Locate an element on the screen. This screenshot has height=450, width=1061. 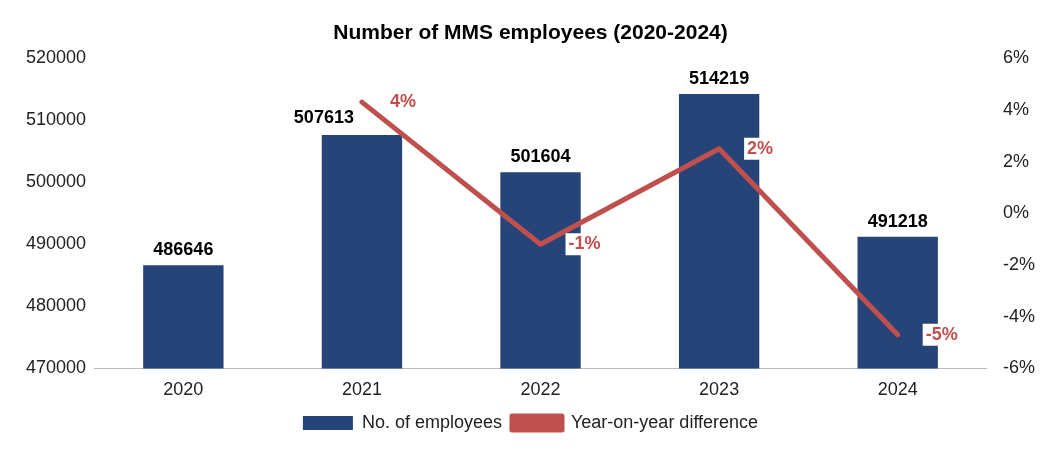
y-tick-label: 480000 is located at coordinates (56, 305).